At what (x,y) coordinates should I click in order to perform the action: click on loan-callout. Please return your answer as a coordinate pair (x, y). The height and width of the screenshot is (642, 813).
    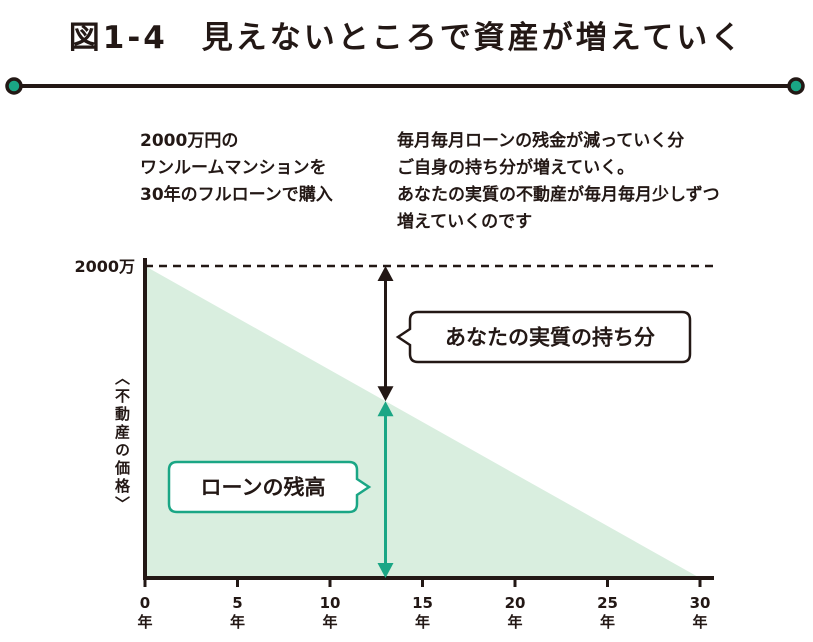
    Looking at the image, I should click on (269, 487).